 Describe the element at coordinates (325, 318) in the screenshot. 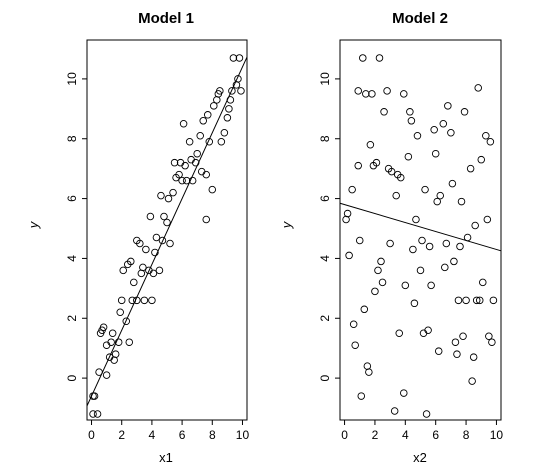

I see `y-tick-label: 2` at that location.